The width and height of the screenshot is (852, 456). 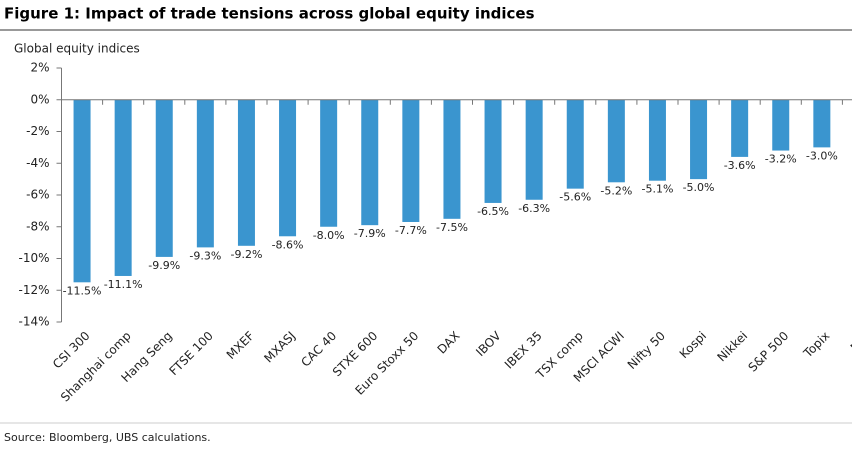 I want to click on x-tick-label: S&P 500, so click(x=768, y=352).